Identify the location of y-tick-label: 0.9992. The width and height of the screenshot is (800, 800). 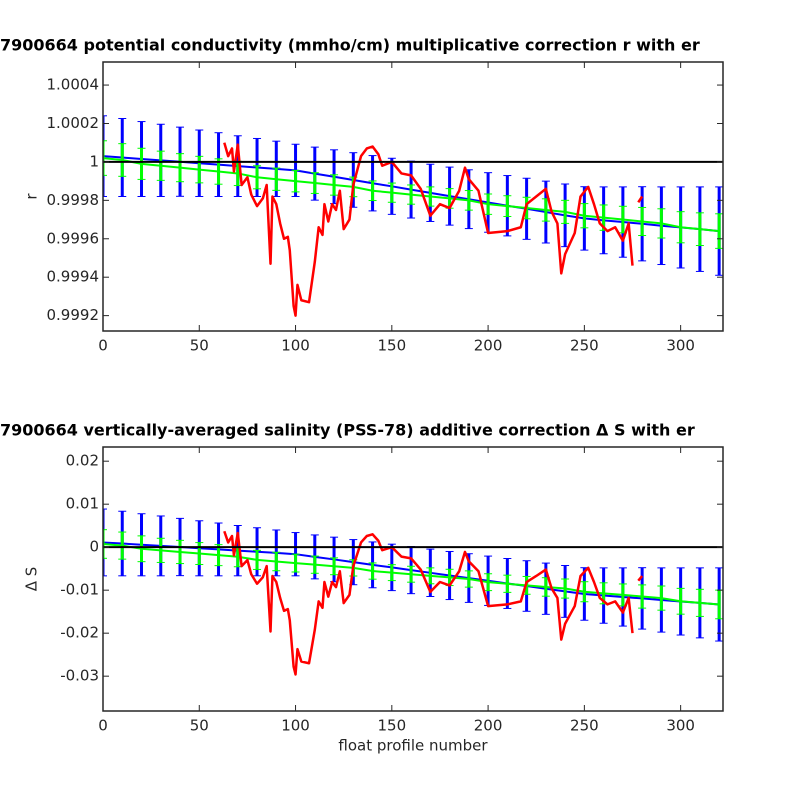
(73, 315).